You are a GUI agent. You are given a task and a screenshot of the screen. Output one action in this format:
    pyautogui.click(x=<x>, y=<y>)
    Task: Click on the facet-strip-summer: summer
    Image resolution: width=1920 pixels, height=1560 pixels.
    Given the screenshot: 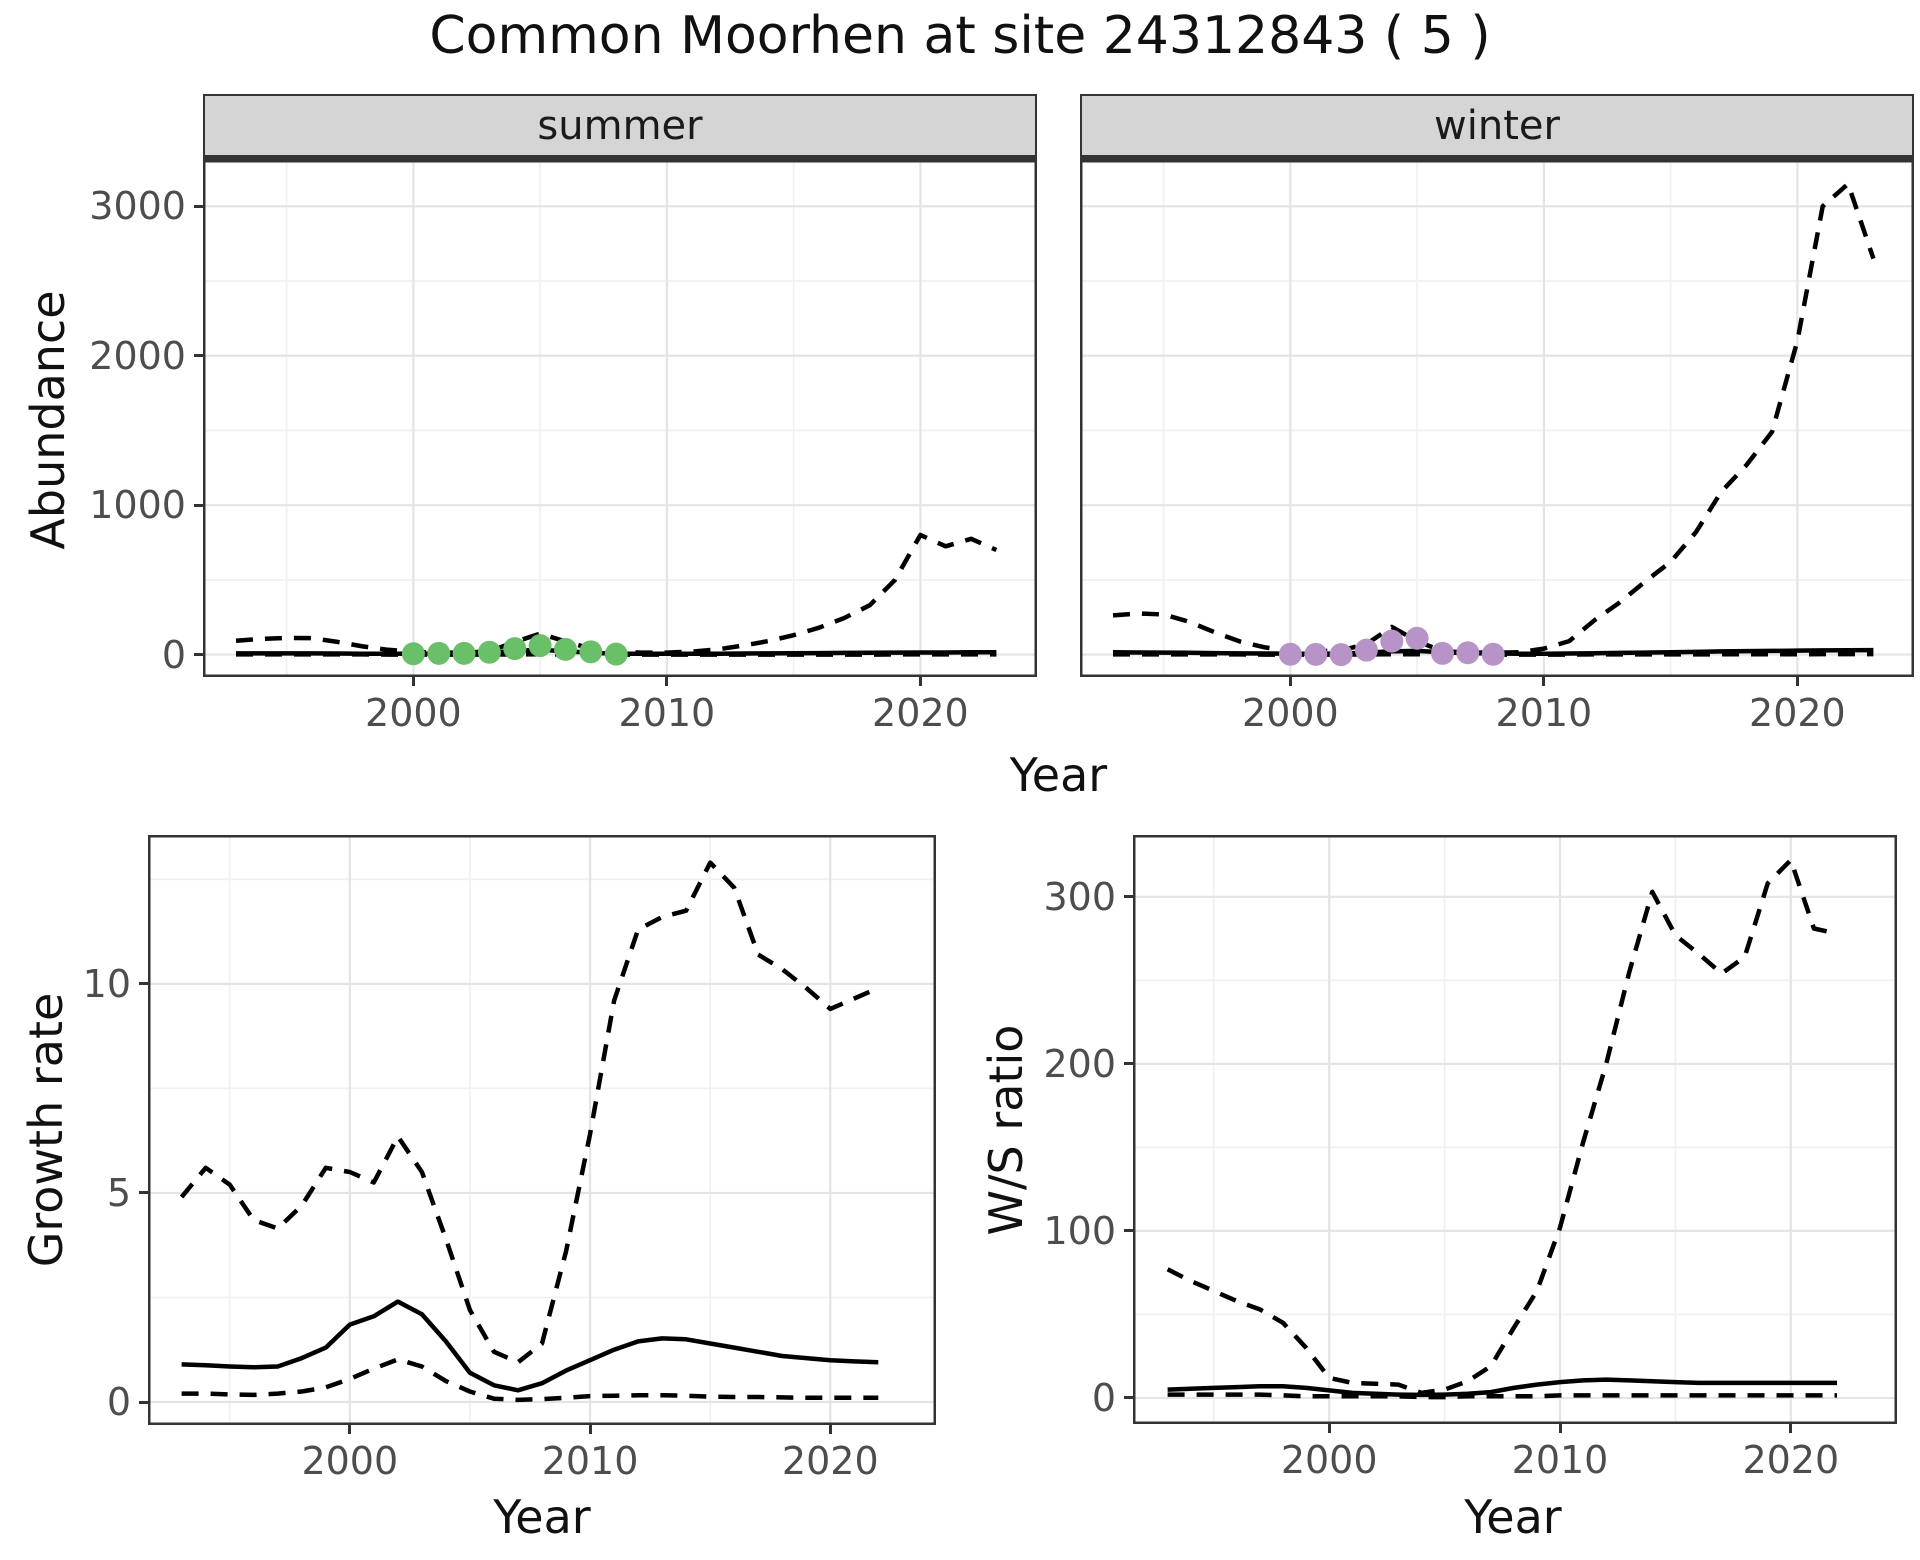 What is the action you would take?
    pyautogui.click(x=620, y=127)
    